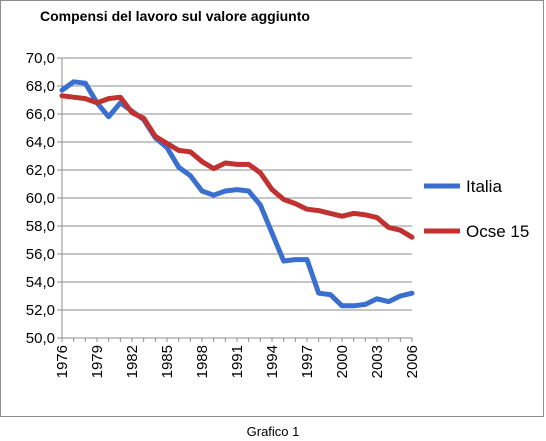 This screenshot has height=441, width=546. I want to click on y-tick-label: 52,0, so click(40, 310).